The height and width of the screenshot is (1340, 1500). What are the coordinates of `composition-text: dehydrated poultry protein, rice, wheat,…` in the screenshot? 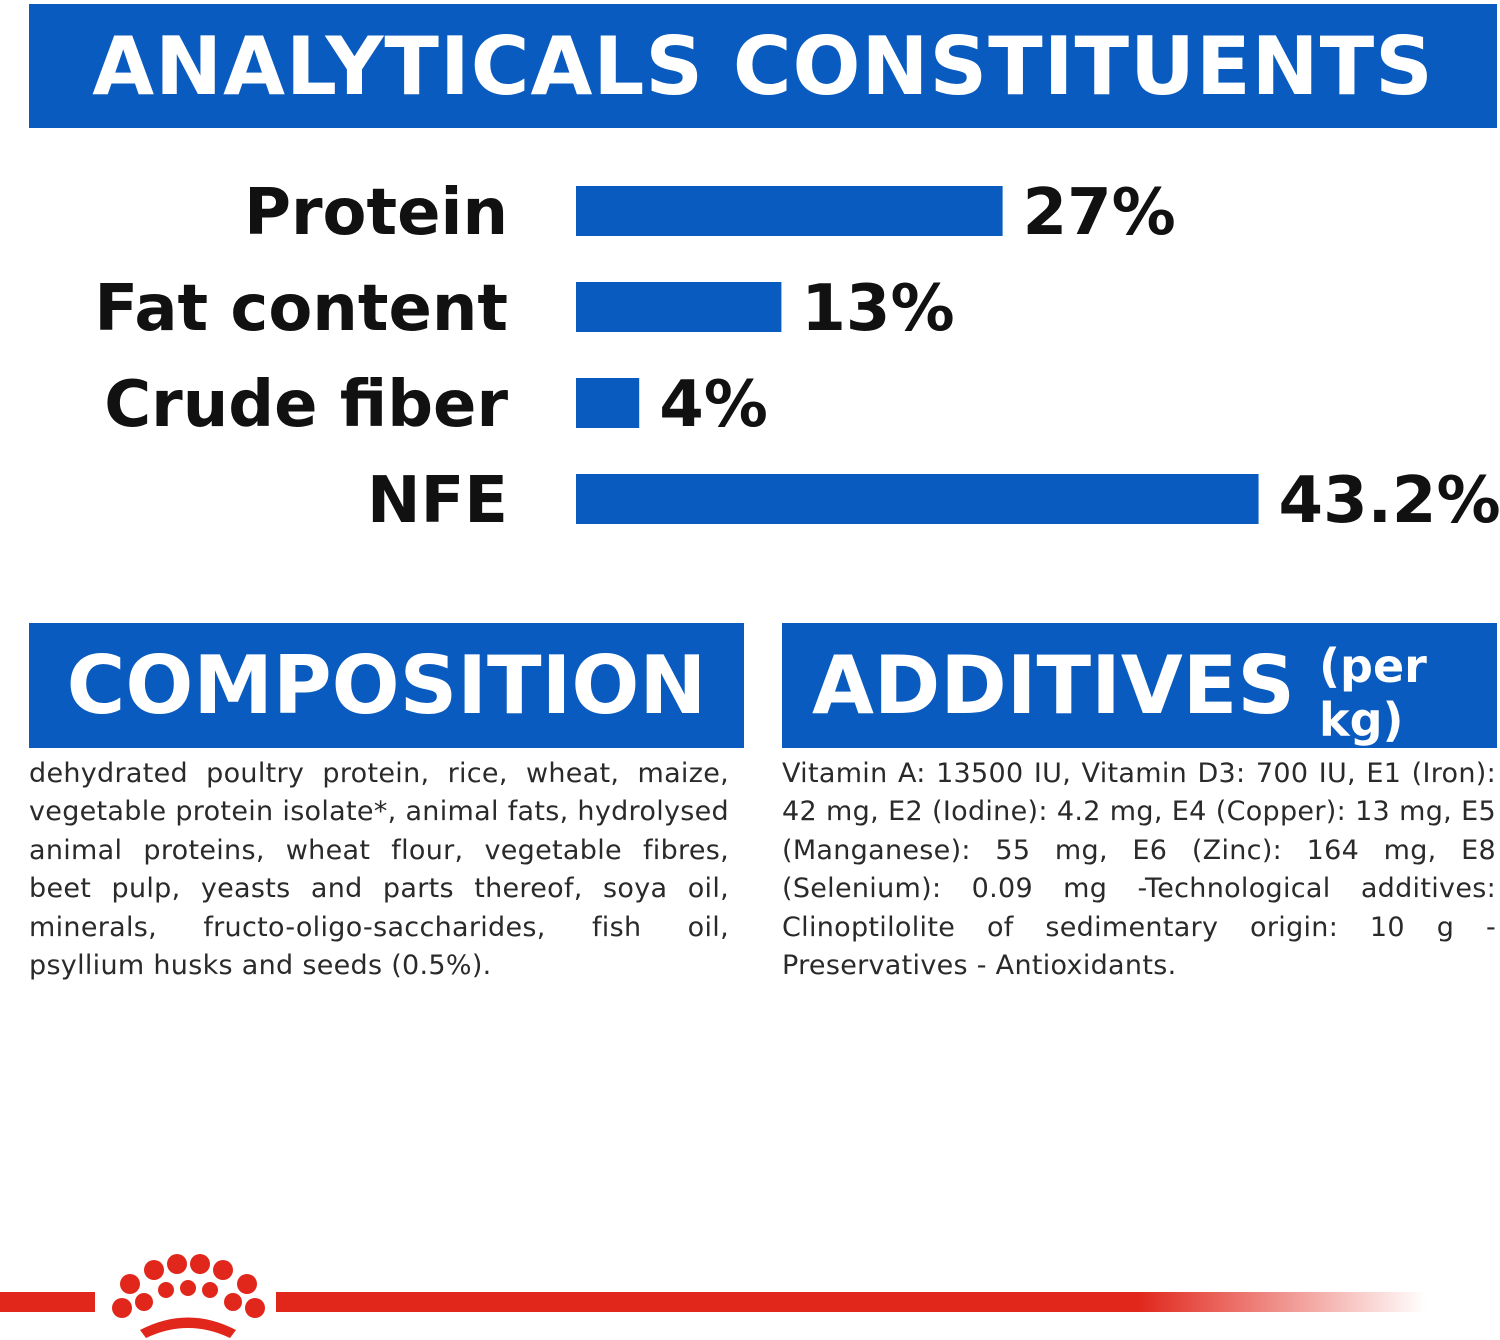 It's located at (379, 870).